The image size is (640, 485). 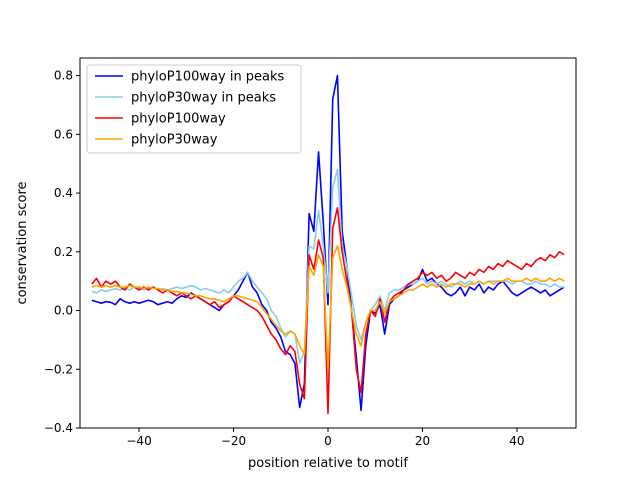 What do you see at coordinates (203, 98) in the screenshot?
I see `legend-label-1: phyloP30way in peaks` at bounding box center [203, 98].